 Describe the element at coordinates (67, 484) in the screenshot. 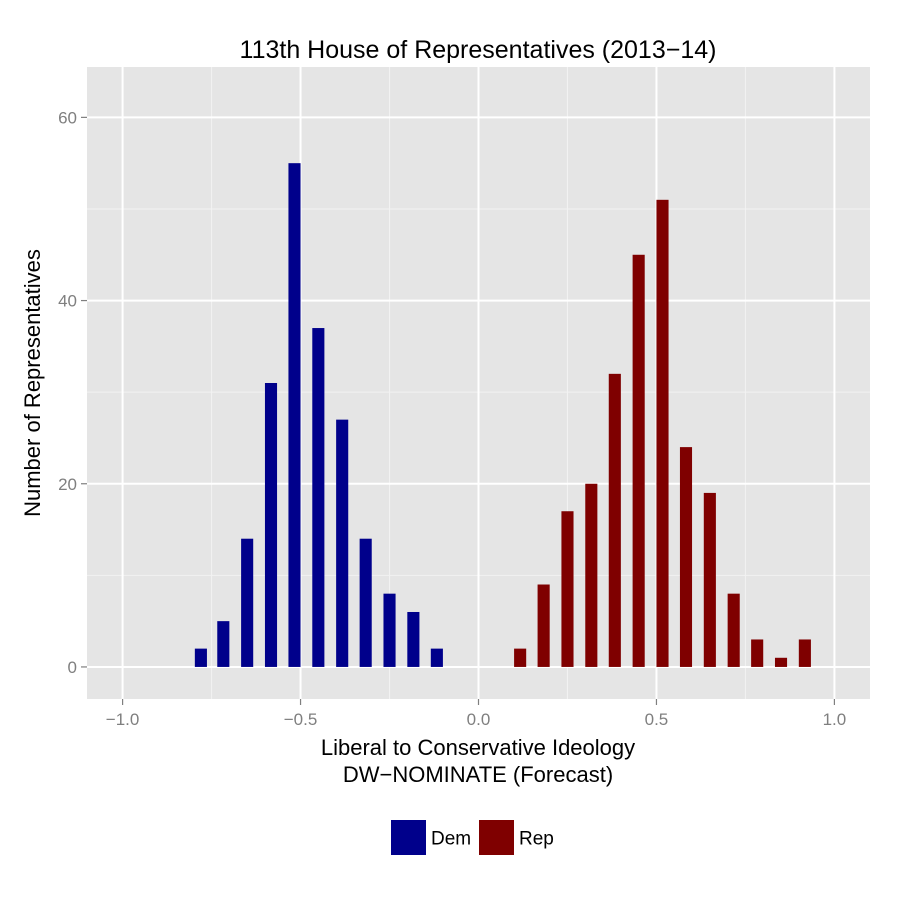

I see `y-tick-label: 20` at that location.